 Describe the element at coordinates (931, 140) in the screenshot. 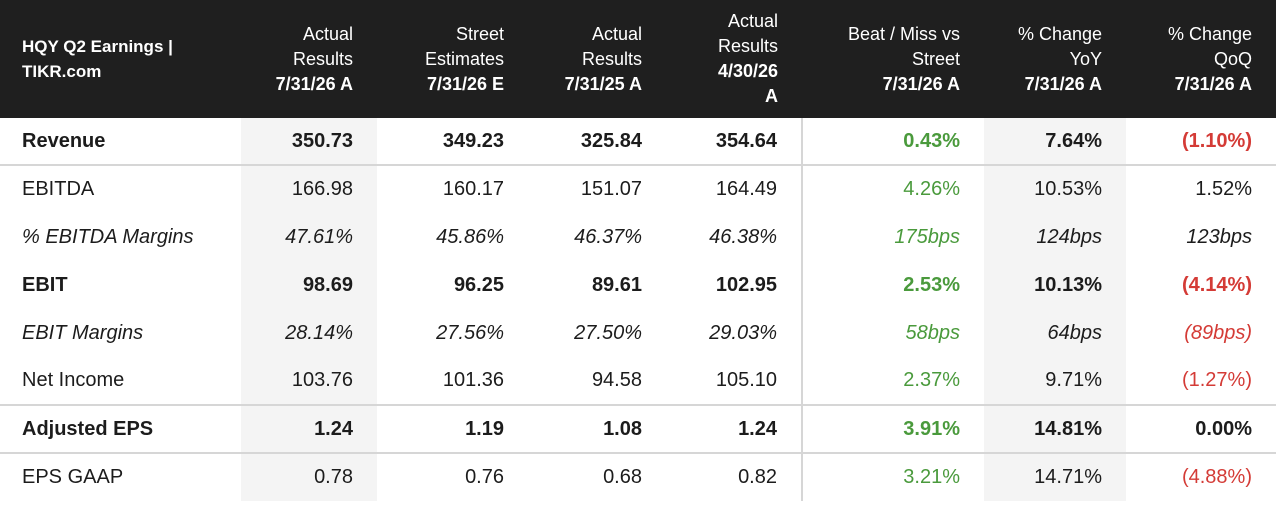

I see `cell-beat-miss: 0.43%` at that location.